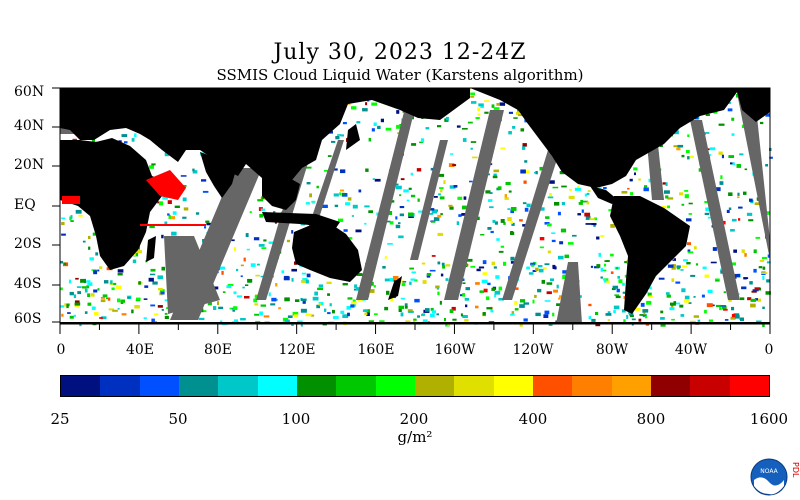 This screenshot has width=800, height=500. Describe the element at coordinates (604, 195) in the screenshot. I see `landmass-central-america` at that location.